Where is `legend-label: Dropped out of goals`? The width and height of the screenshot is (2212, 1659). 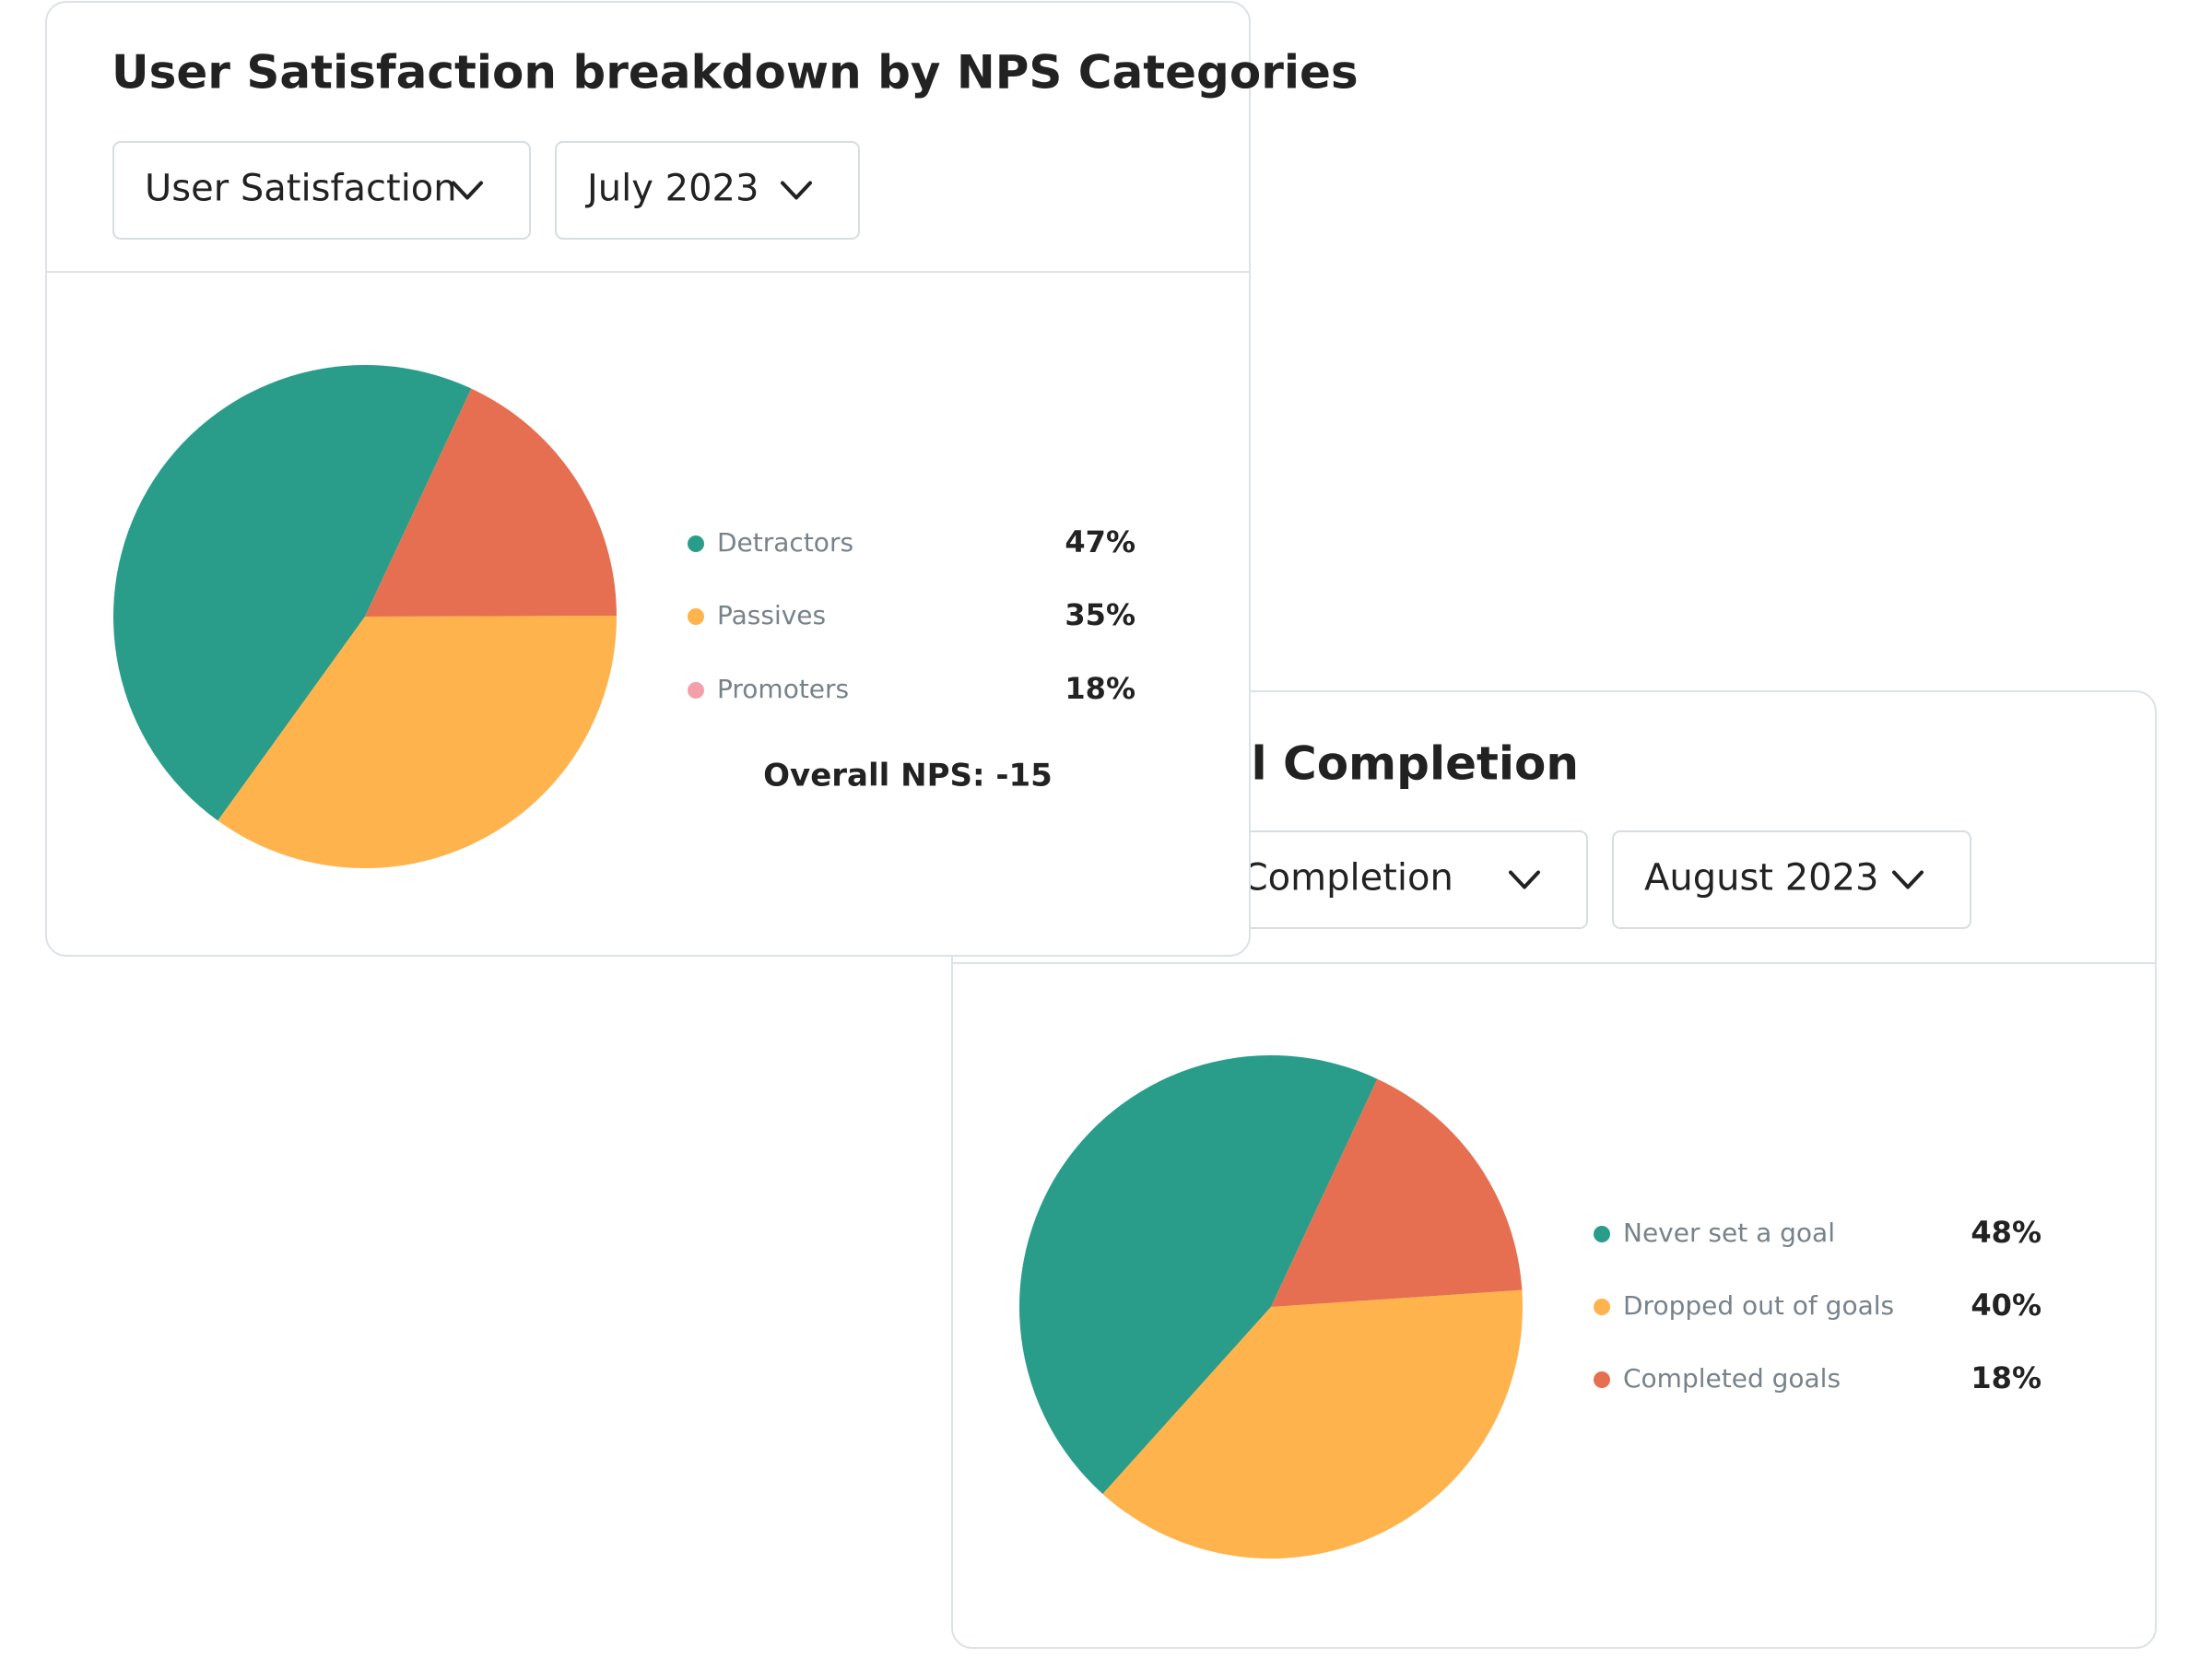 legend-label: Dropped out of goals is located at coordinates (1758, 1305).